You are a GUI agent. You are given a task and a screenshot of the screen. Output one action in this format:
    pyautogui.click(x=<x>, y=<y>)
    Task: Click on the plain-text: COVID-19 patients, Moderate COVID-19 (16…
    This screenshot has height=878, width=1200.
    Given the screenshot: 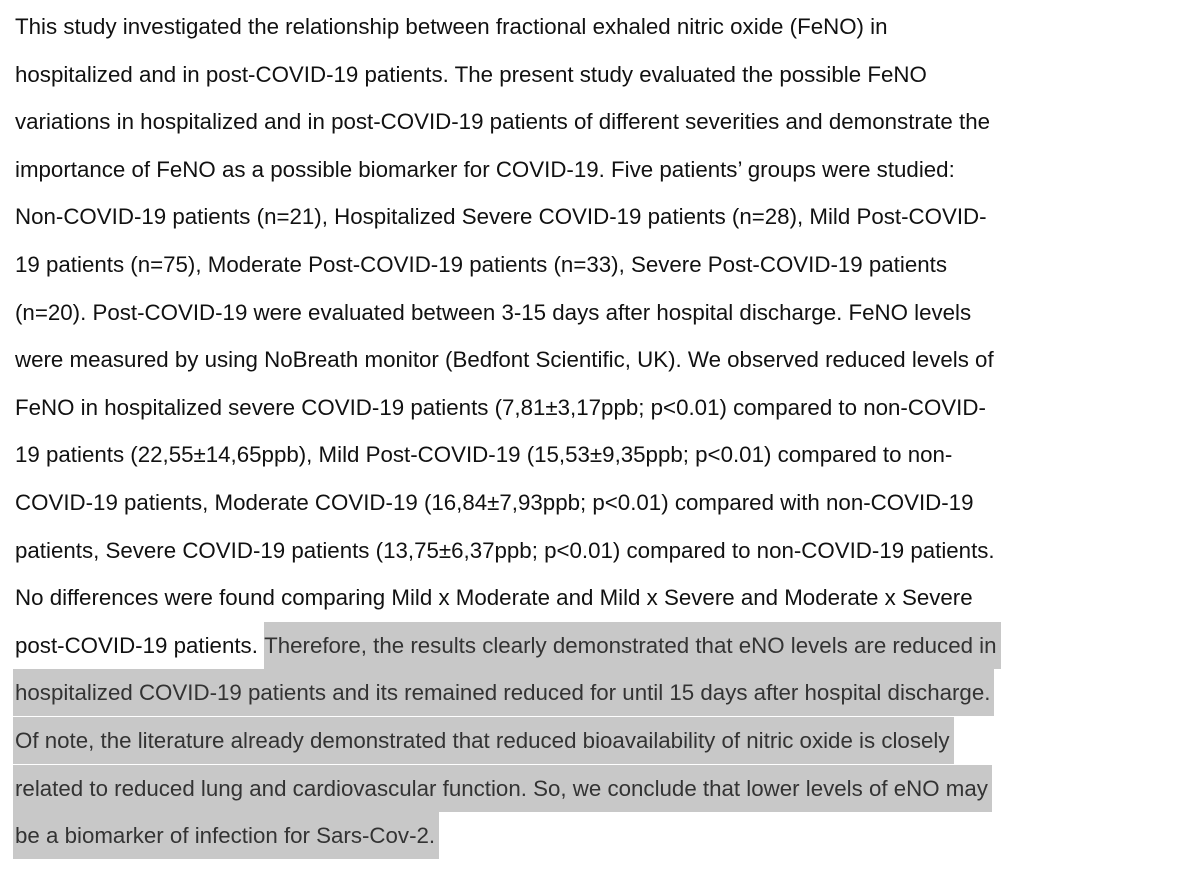 What is the action you would take?
    pyautogui.click(x=494, y=502)
    